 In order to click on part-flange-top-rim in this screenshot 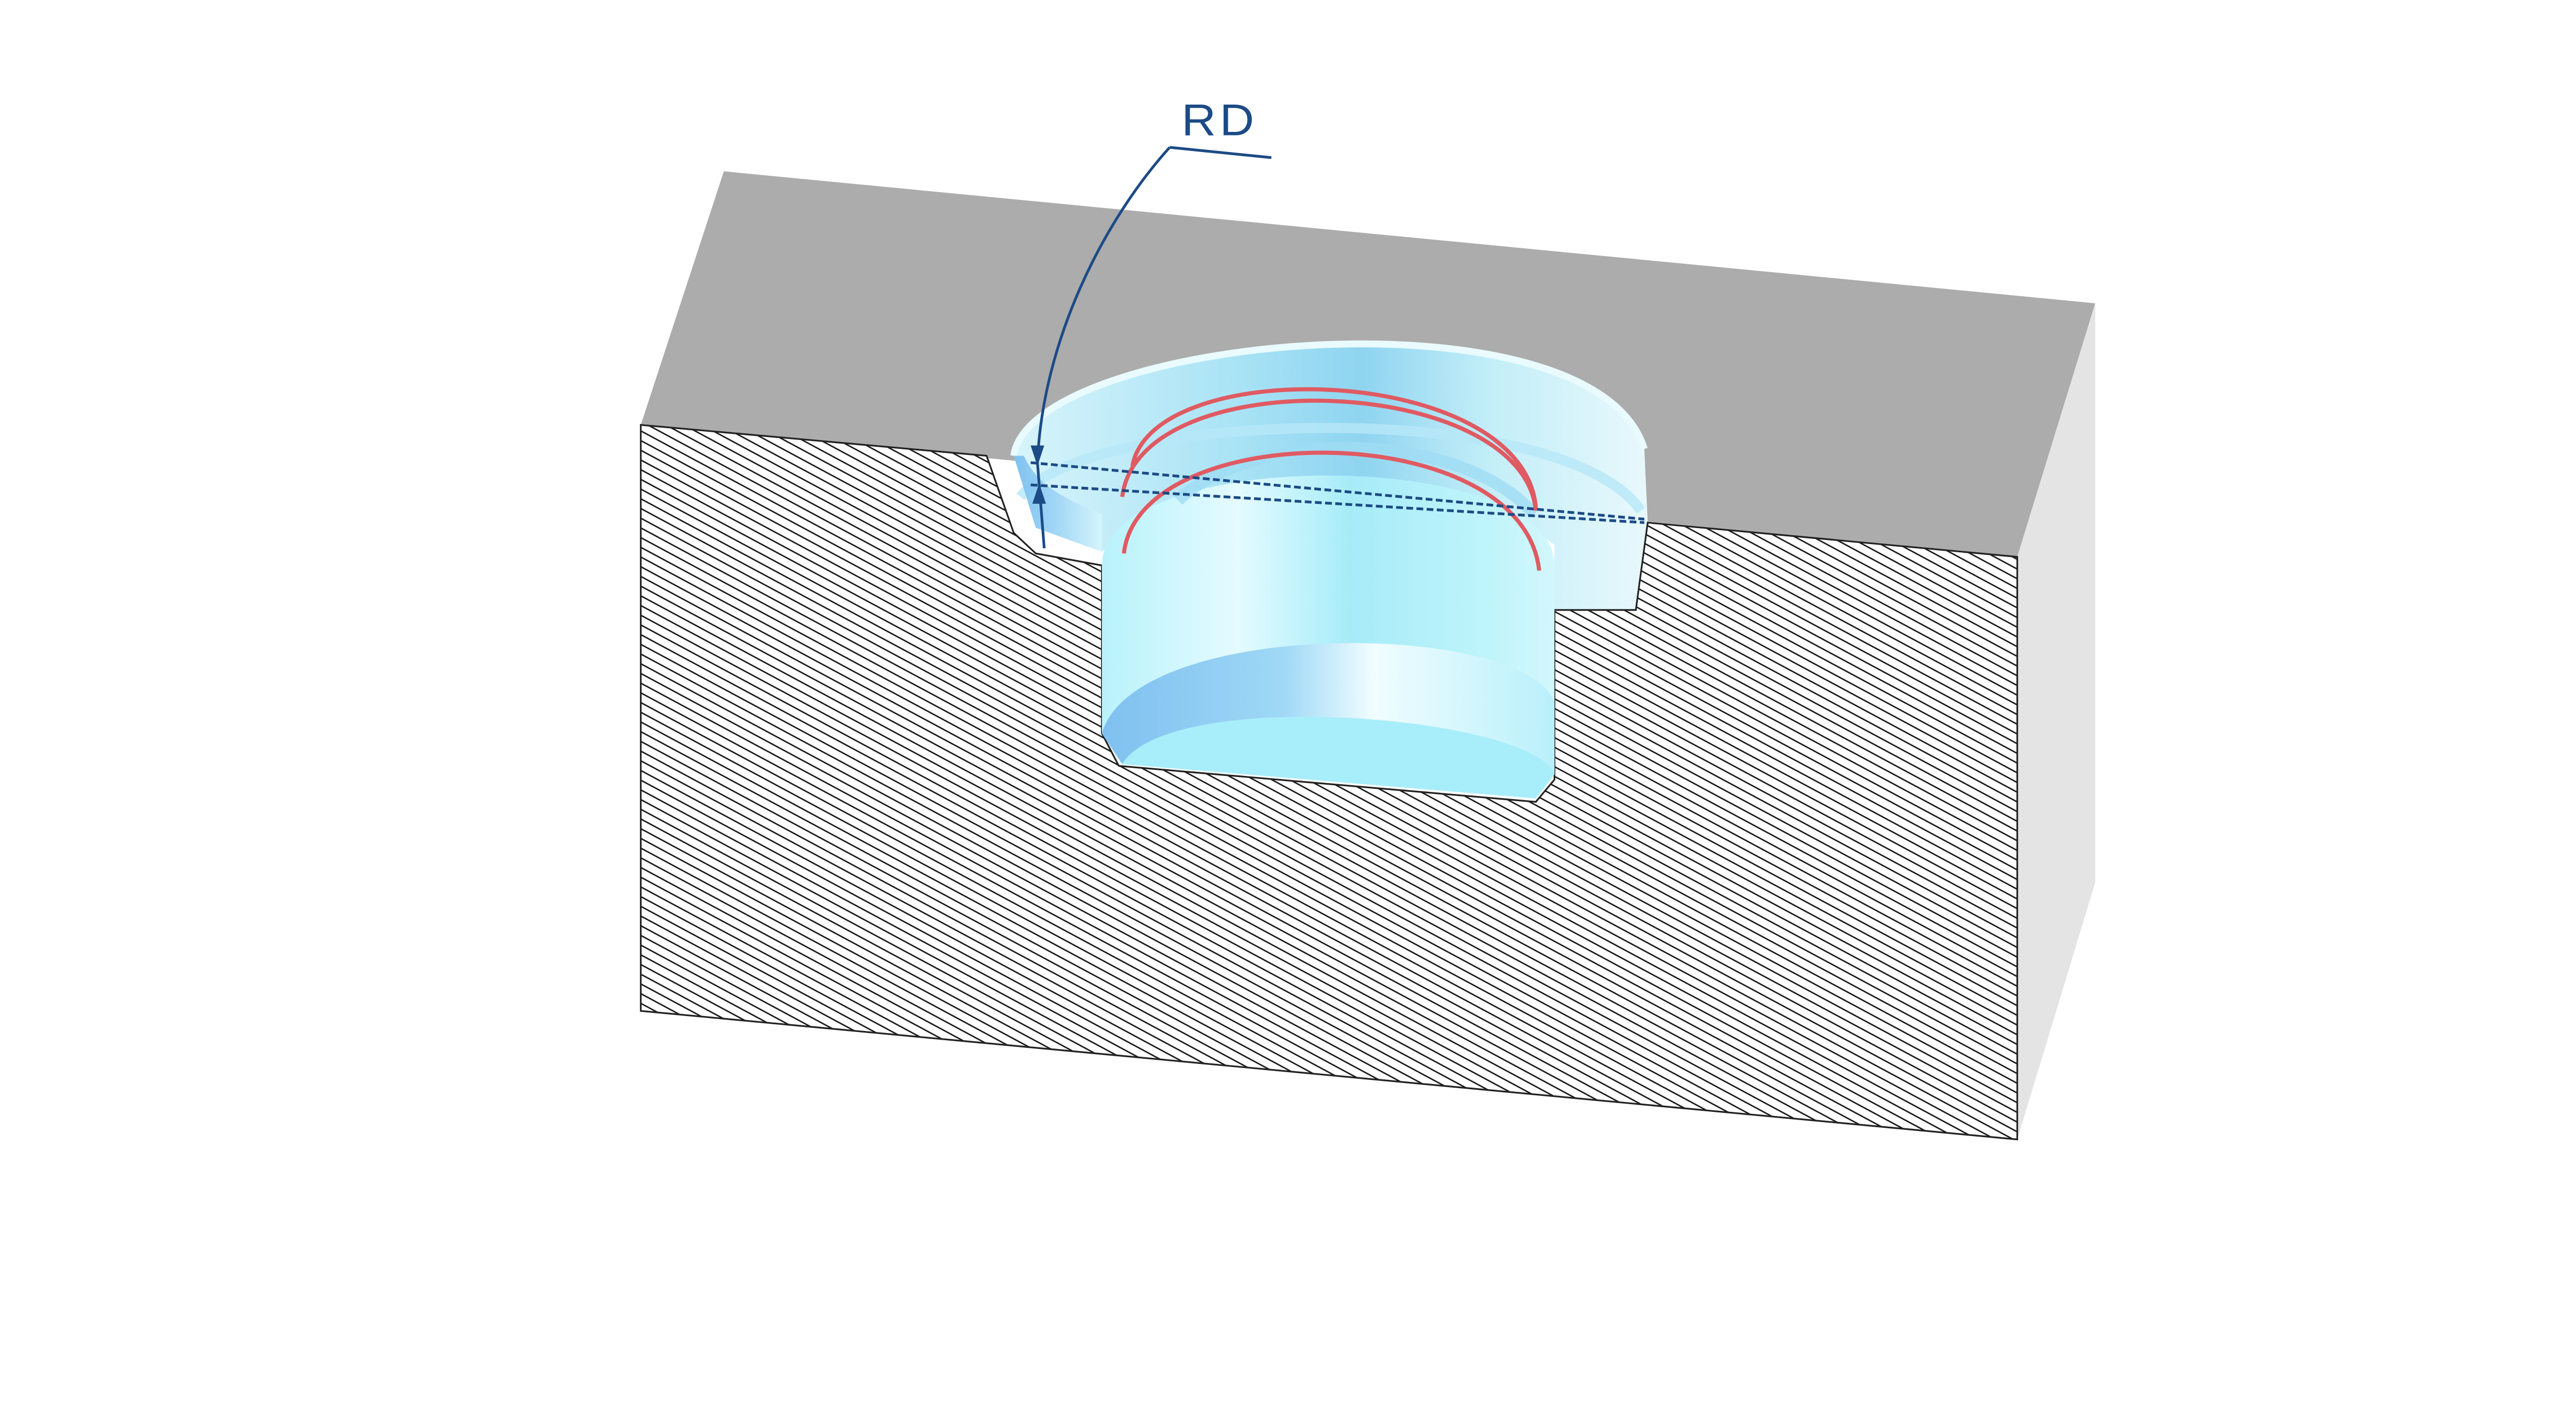, I will do `click(1329, 398)`.